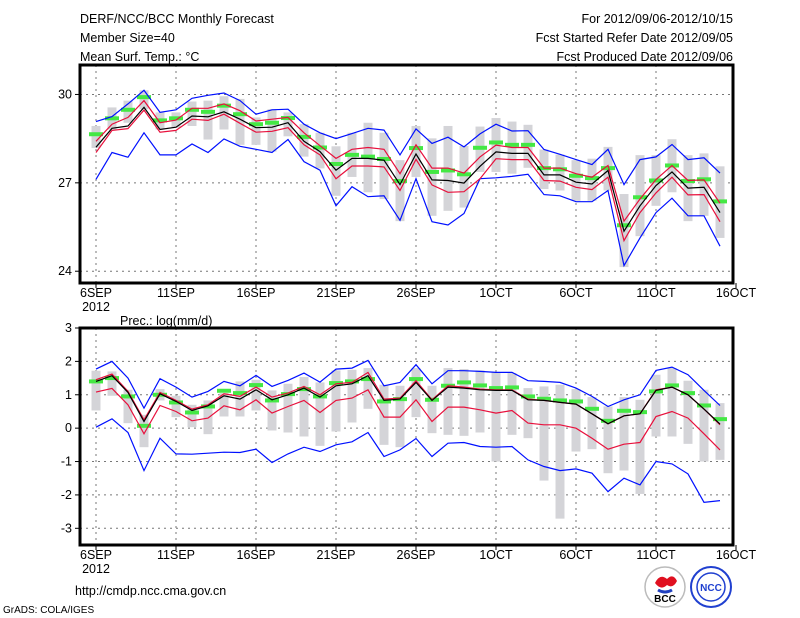 This screenshot has width=800, height=618. What do you see at coordinates (66, 528) in the screenshot?
I see `y-tick-label: -3` at bounding box center [66, 528].